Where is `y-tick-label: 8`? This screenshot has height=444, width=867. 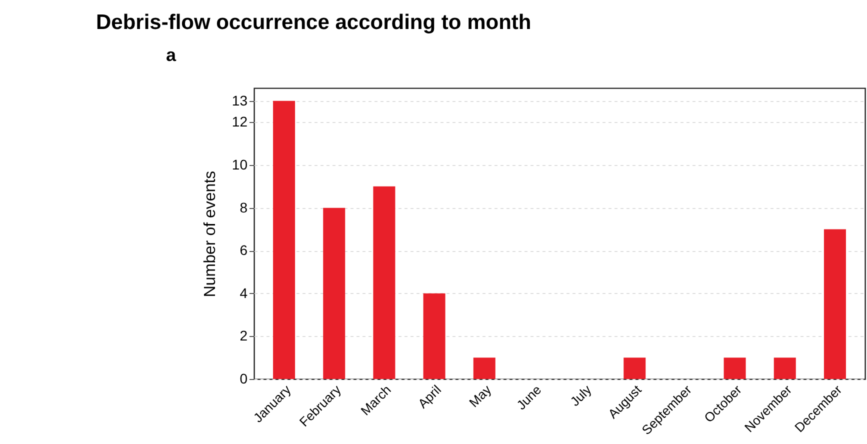
y-tick-label: 8 is located at coordinates (244, 207).